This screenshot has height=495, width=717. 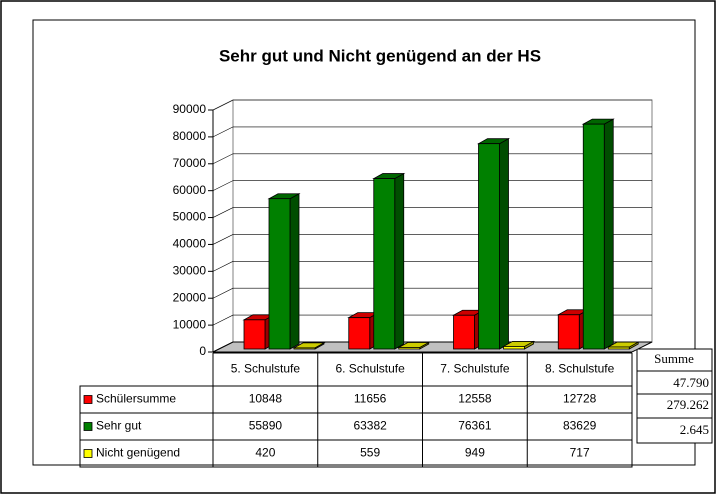 I want to click on table-value: 949, so click(x=475, y=453).